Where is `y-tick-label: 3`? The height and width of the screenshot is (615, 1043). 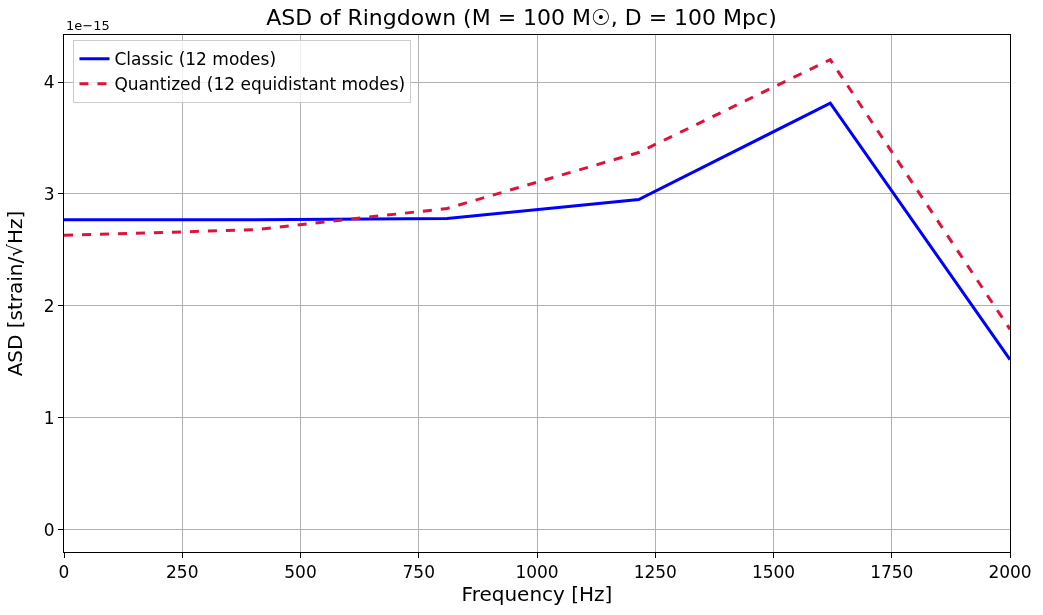
y-tick-label: 3 is located at coordinates (49, 193).